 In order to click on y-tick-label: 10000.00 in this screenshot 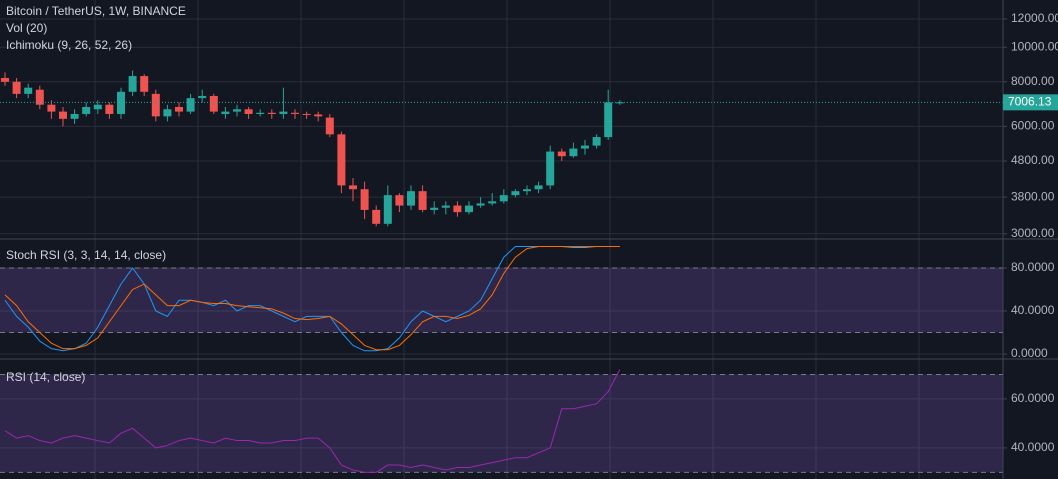, I will do `click(1034, 46)`.